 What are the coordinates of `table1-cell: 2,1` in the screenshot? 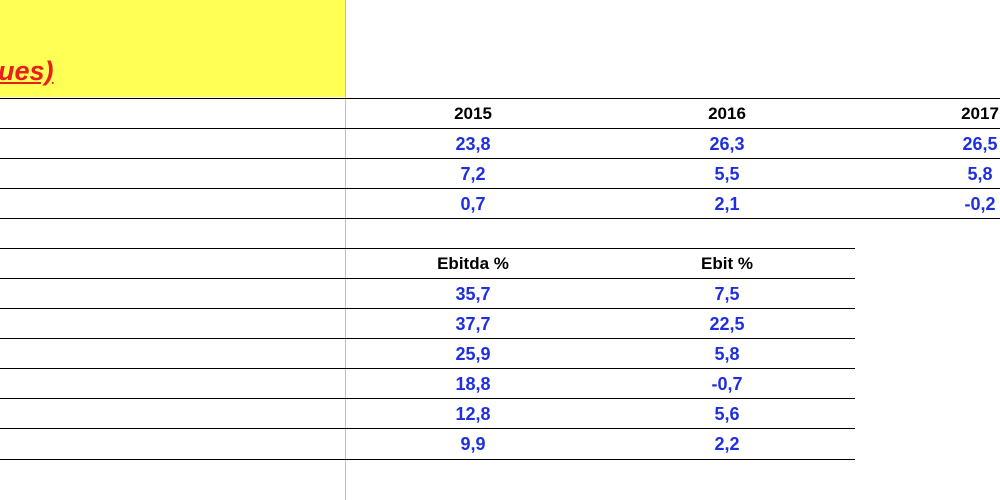 It's located at (727, 204).